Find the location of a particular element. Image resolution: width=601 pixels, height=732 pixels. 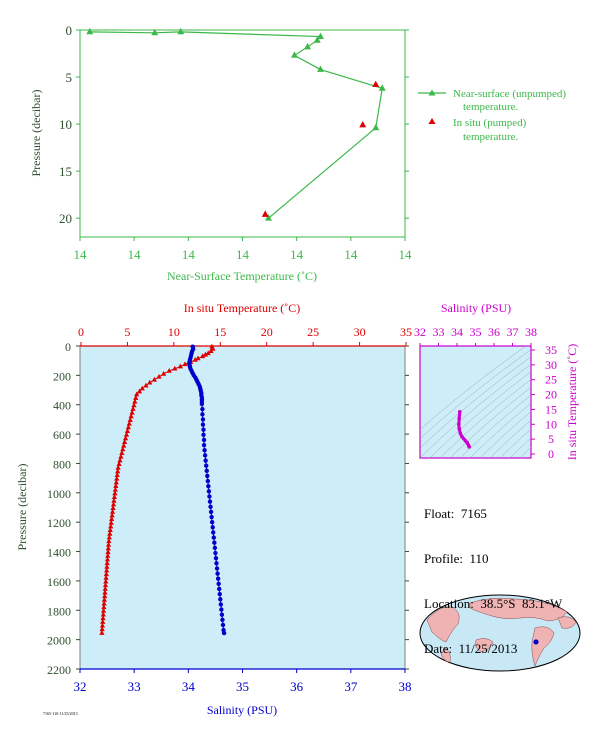

profile-y-tick-label: 600 is located at coordinates (62, 435).